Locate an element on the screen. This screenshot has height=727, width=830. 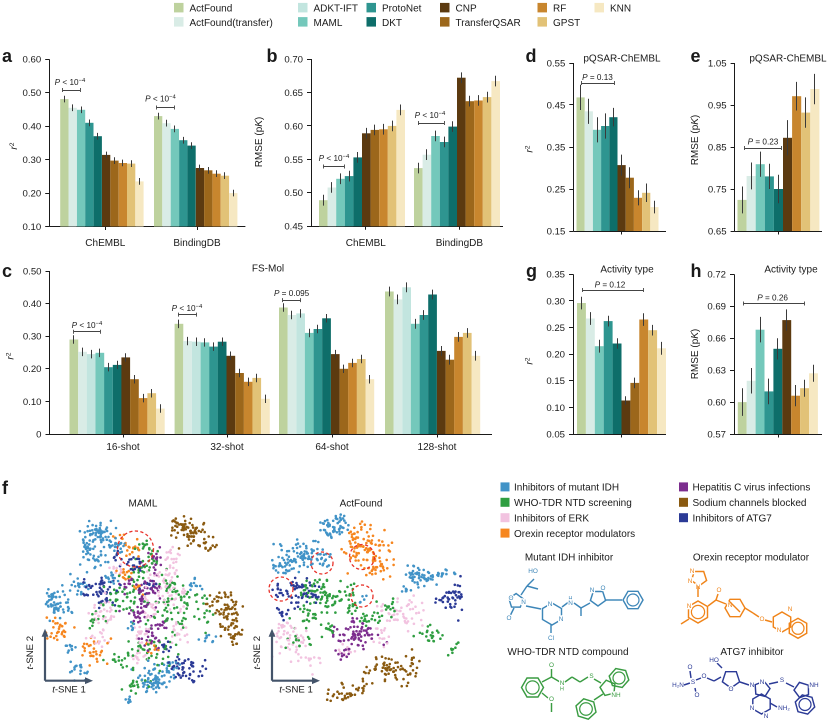
svg-text: H₂N is located at coordinates (678, 685).